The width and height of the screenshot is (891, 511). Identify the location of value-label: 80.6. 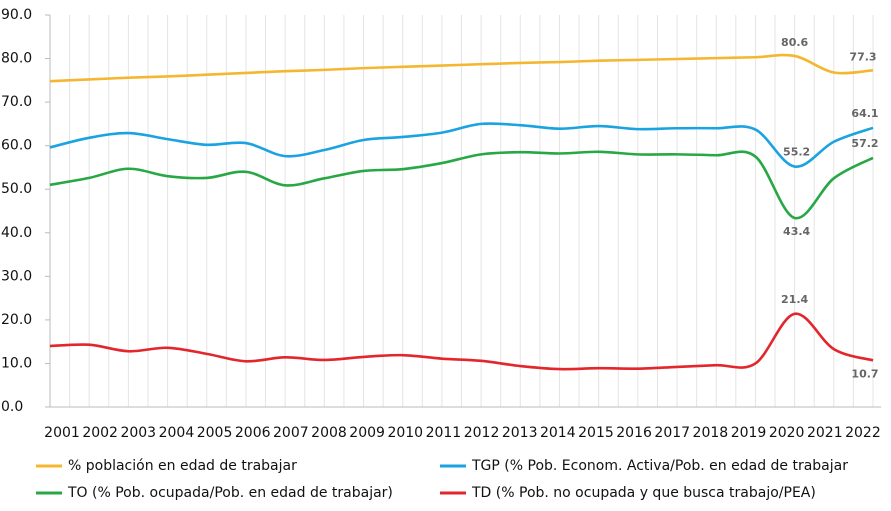
(794, 42).